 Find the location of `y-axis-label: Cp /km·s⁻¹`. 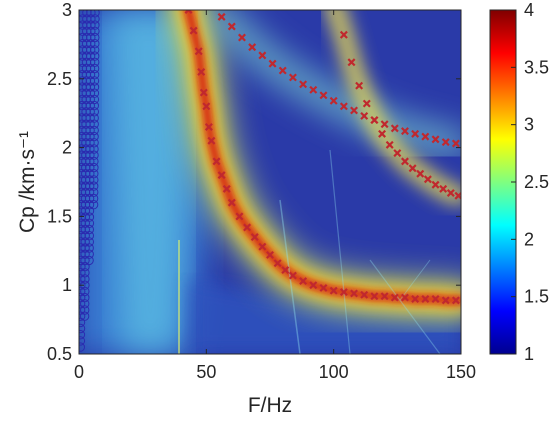

y-axis-label: Cp /km·s⁻¹ is located at coordinates (27, 182).